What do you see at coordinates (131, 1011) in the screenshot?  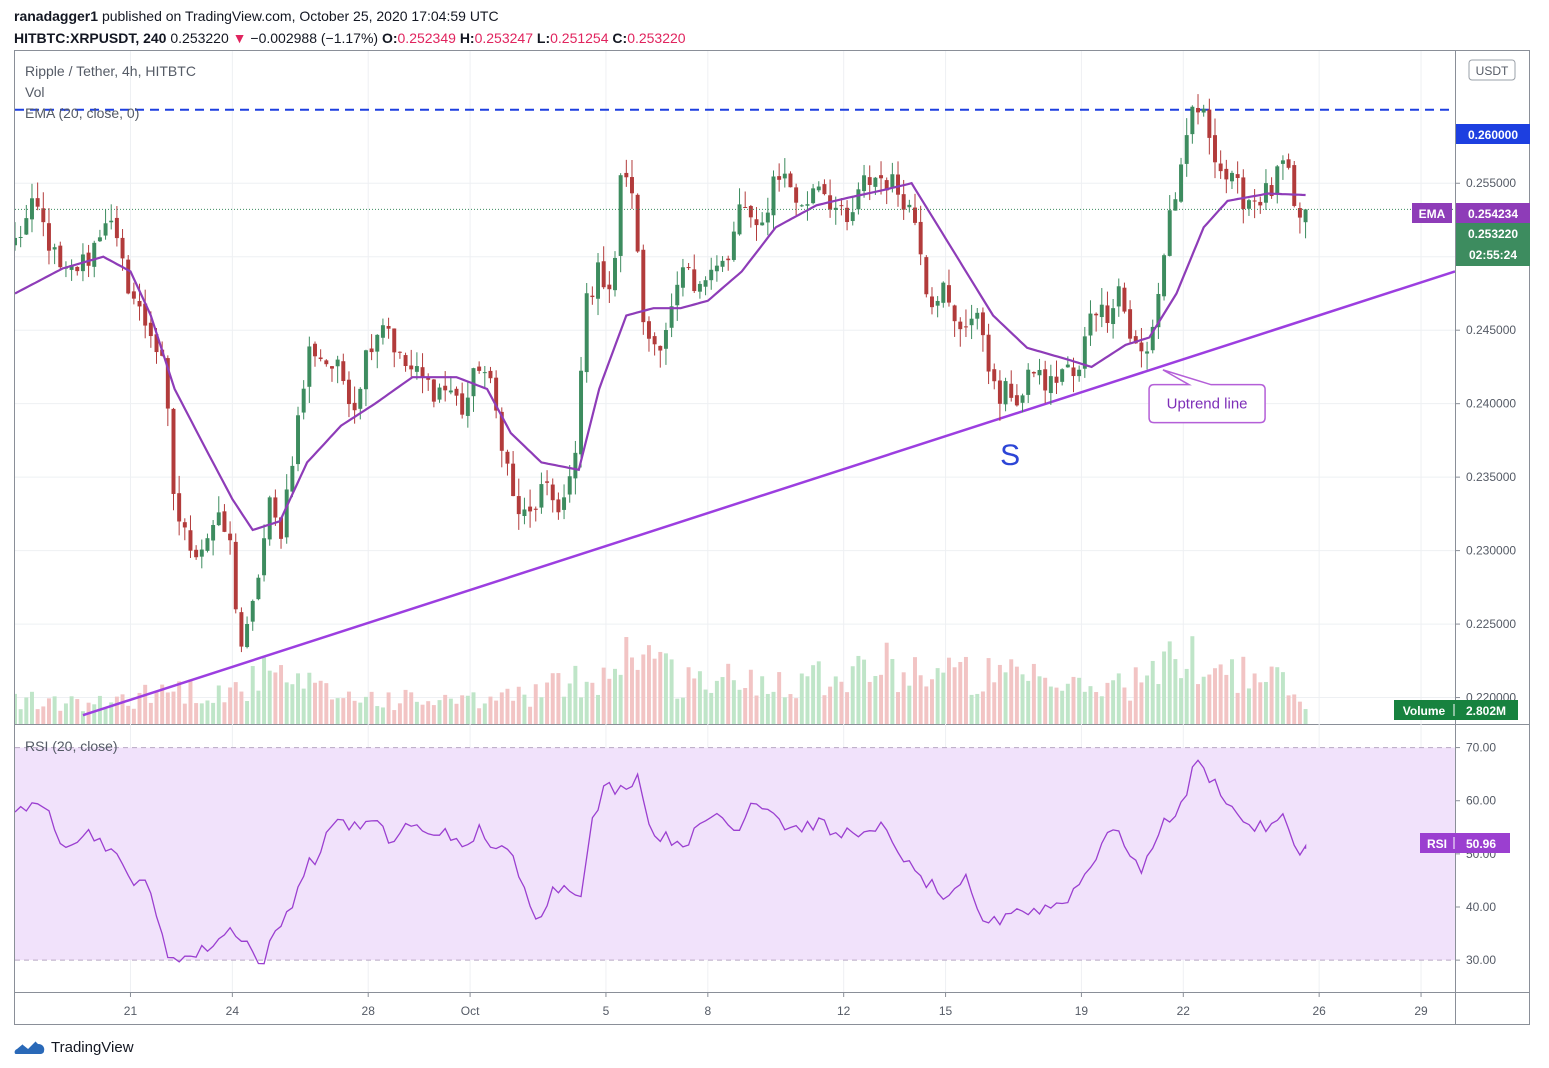 I see `time-tick-label: 21` at bounding box center [131, 1011].